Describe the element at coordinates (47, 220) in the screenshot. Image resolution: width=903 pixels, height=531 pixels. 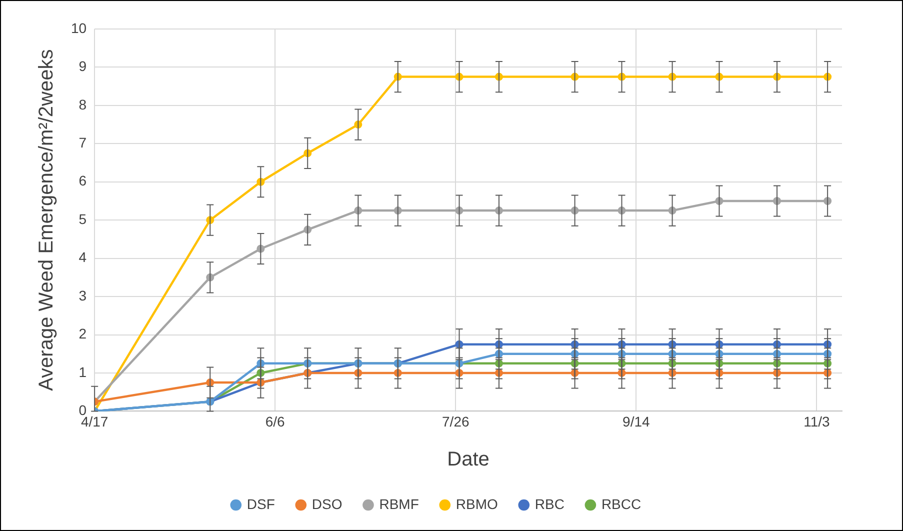
I see `y-axis-title: Average Weed Emergence/m²/2weeks` at that location.